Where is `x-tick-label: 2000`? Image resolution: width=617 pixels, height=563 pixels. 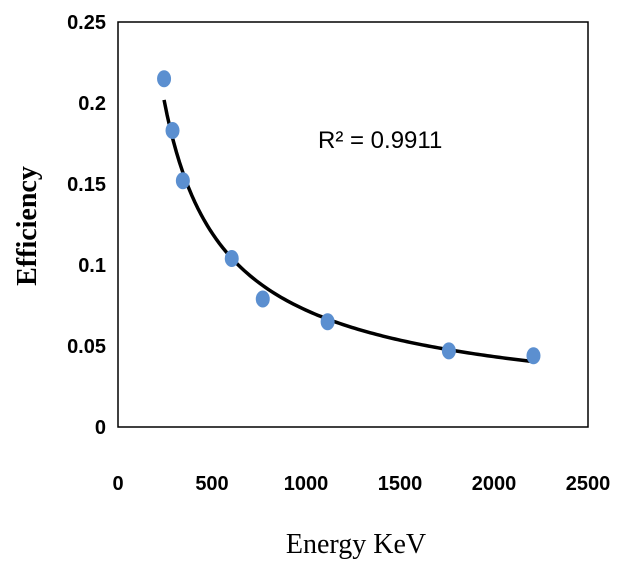
x-tick-label: 2000 is located at coordinates (494, 484).